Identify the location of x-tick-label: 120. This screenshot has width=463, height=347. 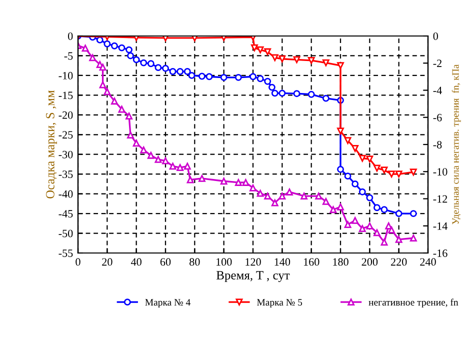
(253, 262).